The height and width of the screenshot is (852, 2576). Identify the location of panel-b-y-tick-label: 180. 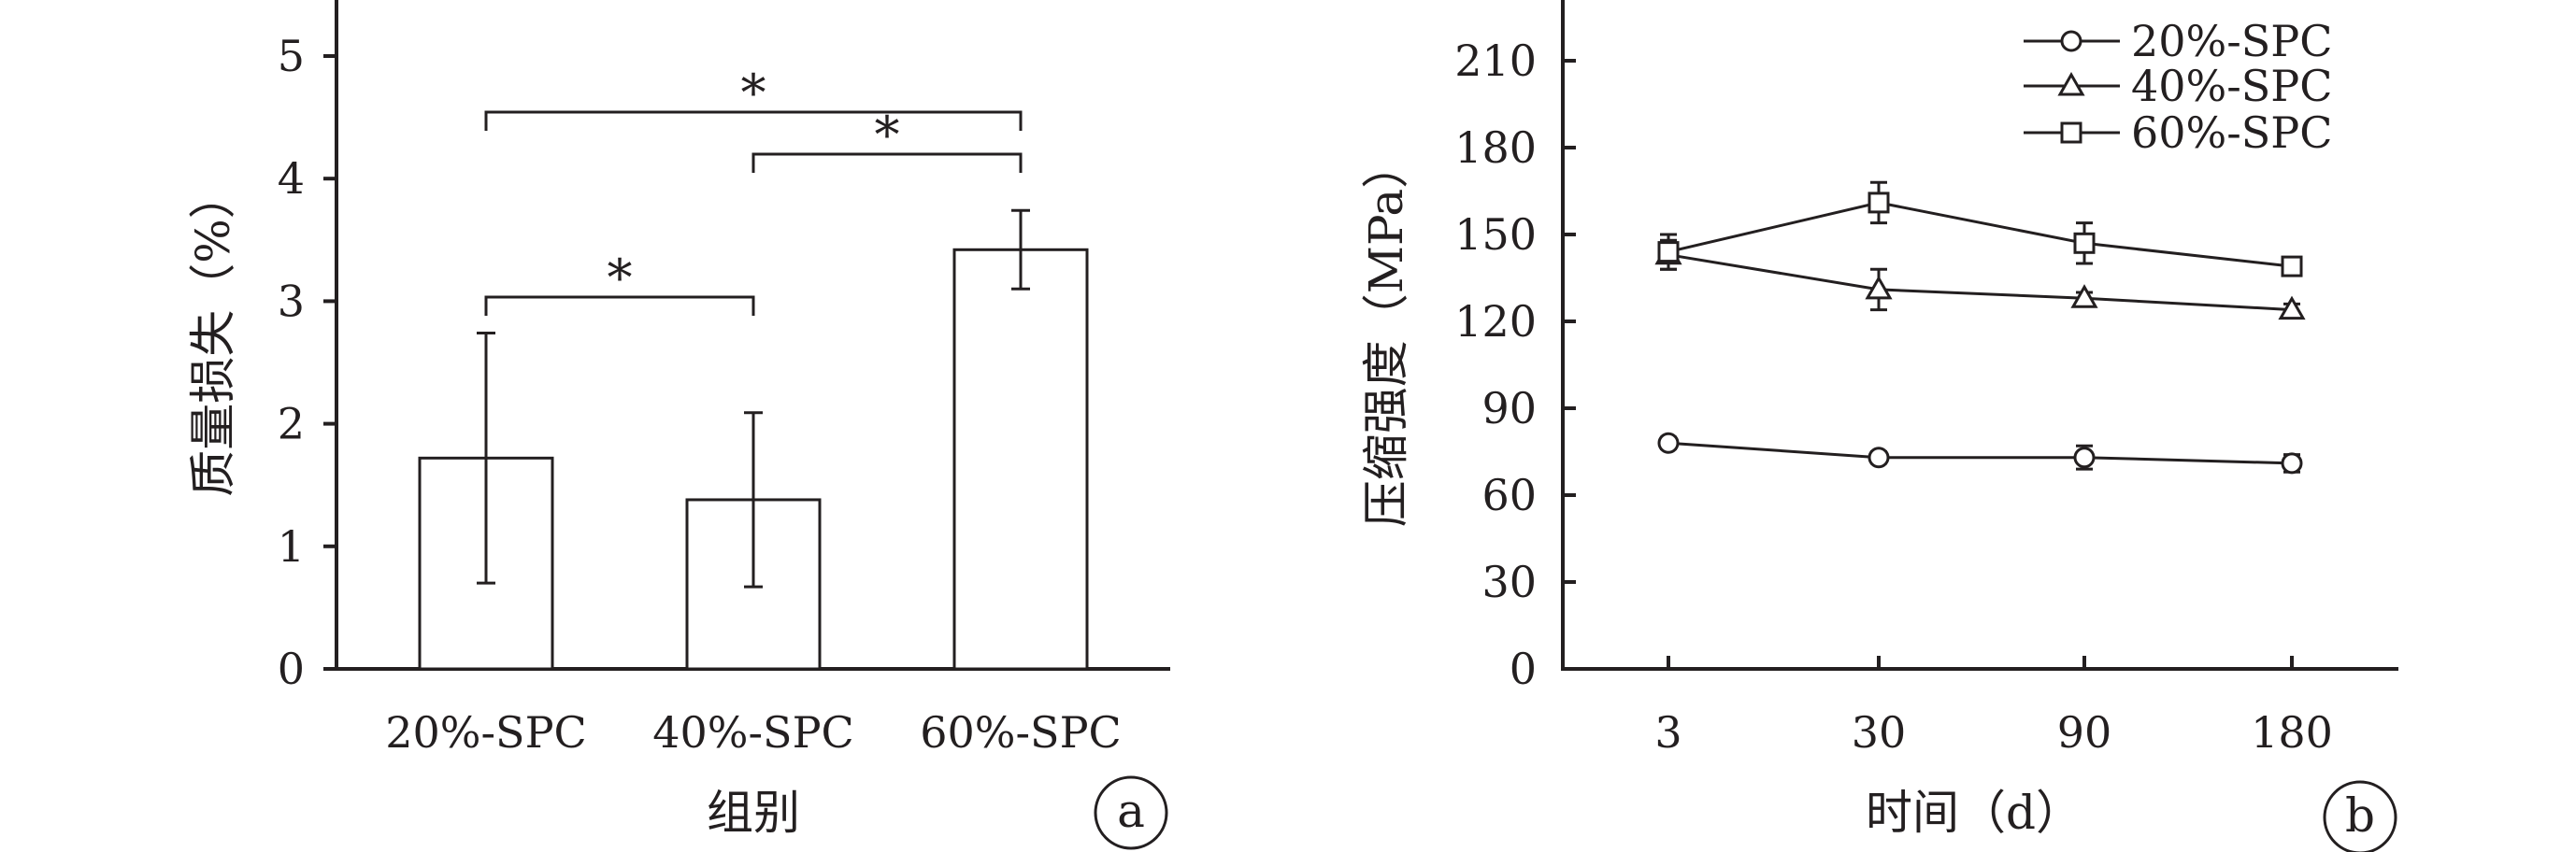
(1495, 147).